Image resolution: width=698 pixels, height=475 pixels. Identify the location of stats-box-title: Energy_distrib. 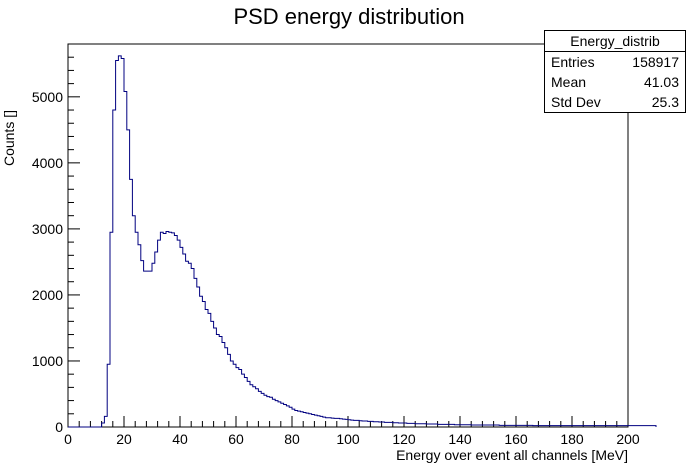
(615, 41).